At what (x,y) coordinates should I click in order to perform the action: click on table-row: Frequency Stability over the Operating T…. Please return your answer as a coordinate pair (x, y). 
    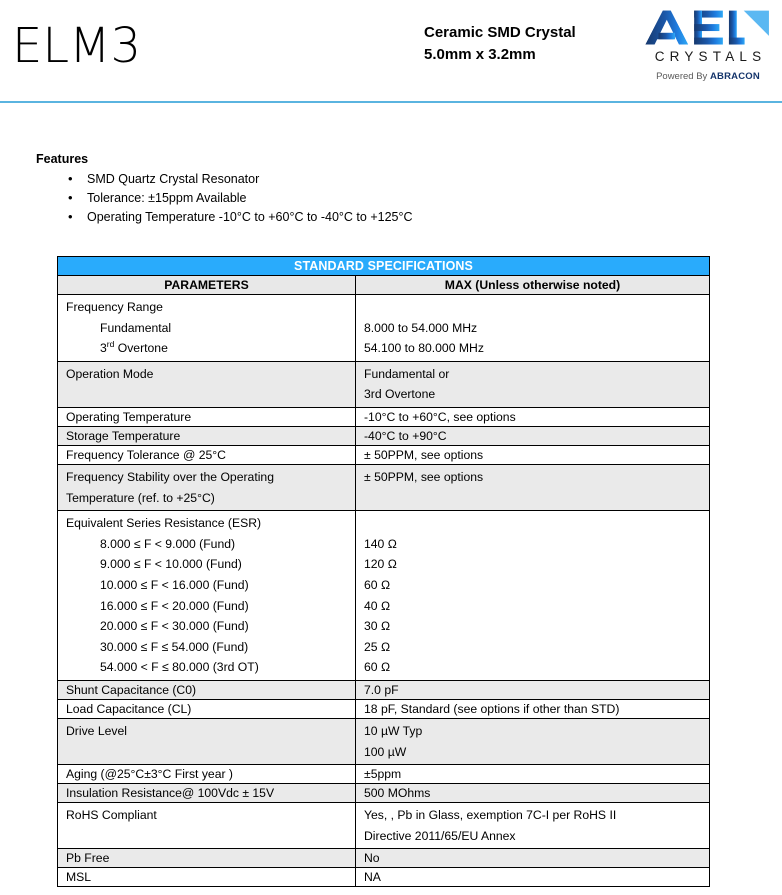
    Looking at the image, I should click on (383, 487).